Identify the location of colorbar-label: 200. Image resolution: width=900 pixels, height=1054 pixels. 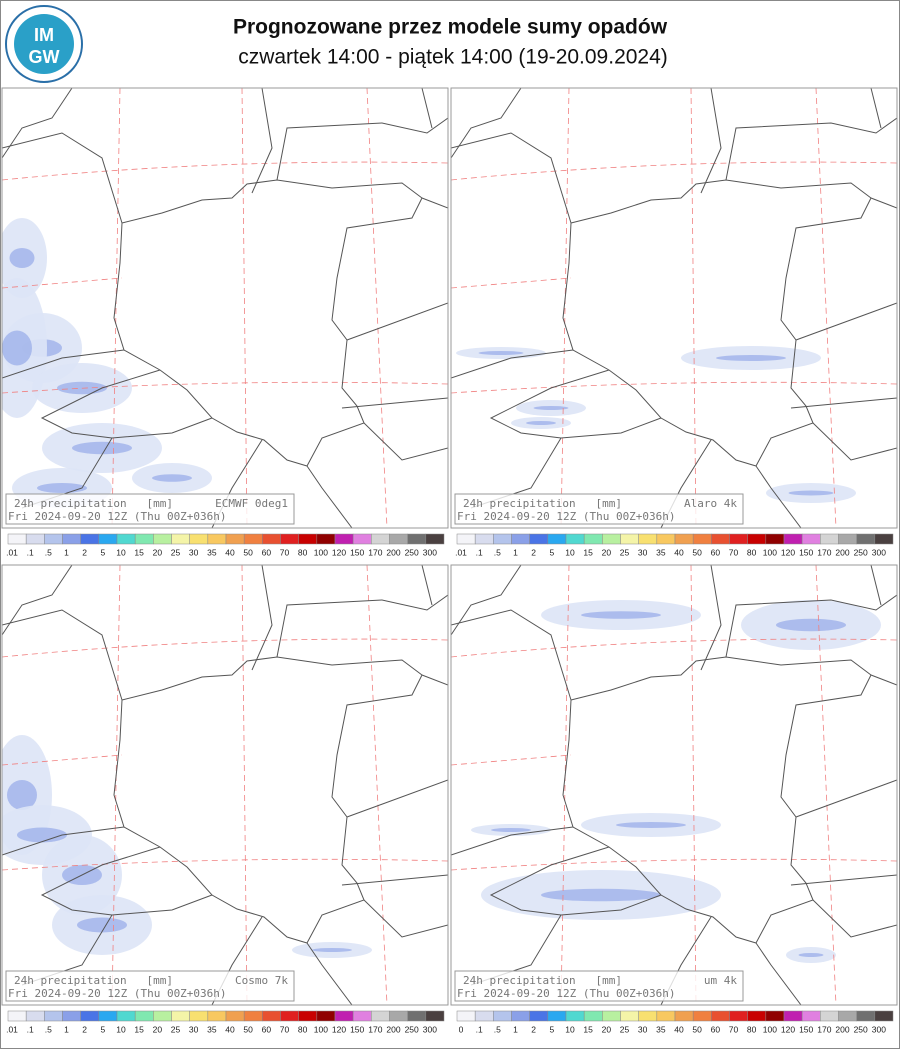
(842, 552).